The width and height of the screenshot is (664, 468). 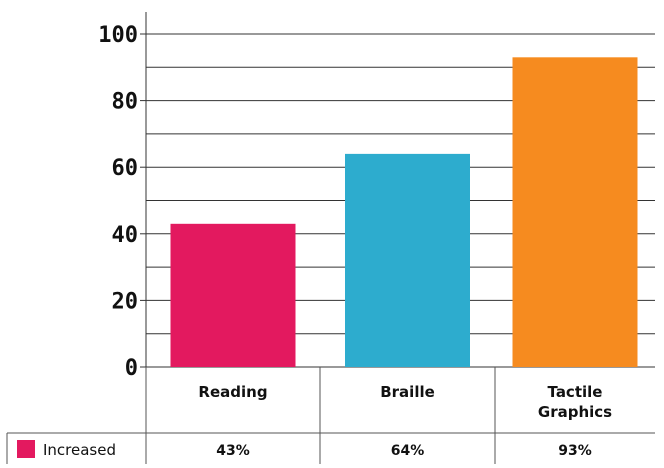 I want to click on legend-label: Increased, so click(x=79, y=450).